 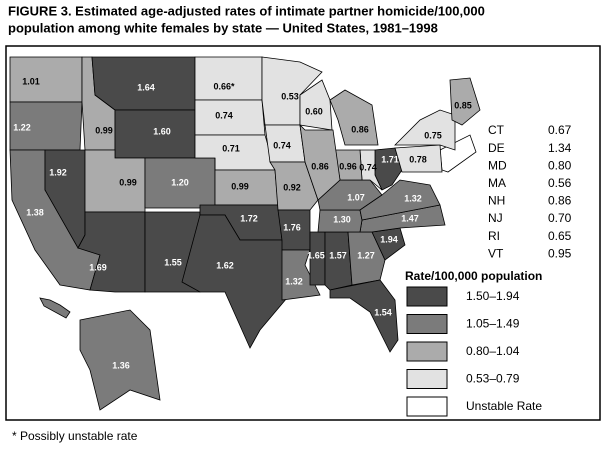 What do you see at coordinates (493, 351) in the screenshot?
I see `legend-label: 0.80–1.04` at bounding box center [493, 351].